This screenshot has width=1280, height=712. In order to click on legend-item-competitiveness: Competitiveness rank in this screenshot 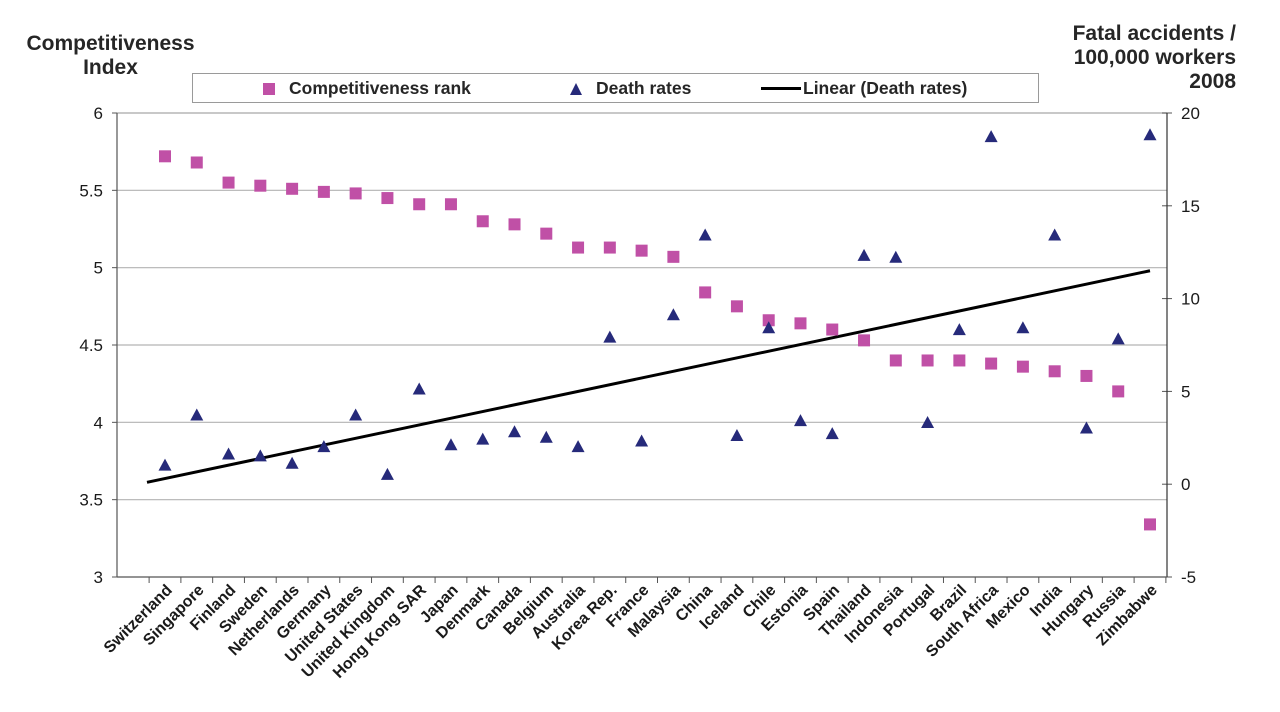, I will do `click(367, 88)`.